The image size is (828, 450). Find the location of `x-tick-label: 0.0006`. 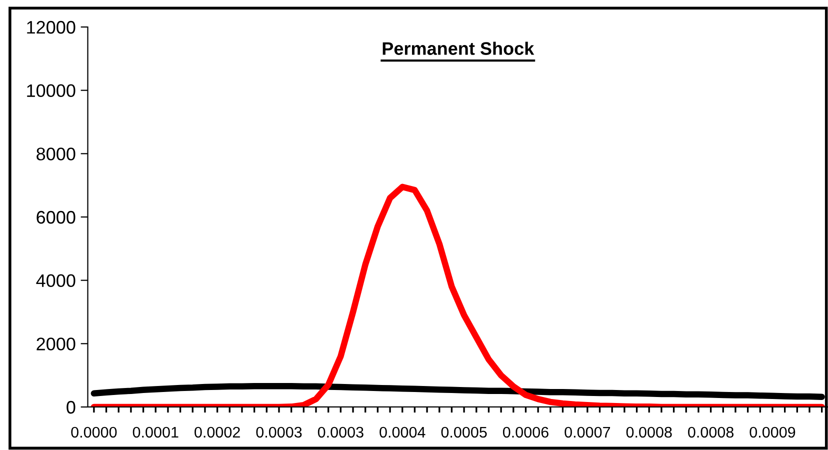

x-tick-label: 0.0006 is located at coordinates (525, 432).